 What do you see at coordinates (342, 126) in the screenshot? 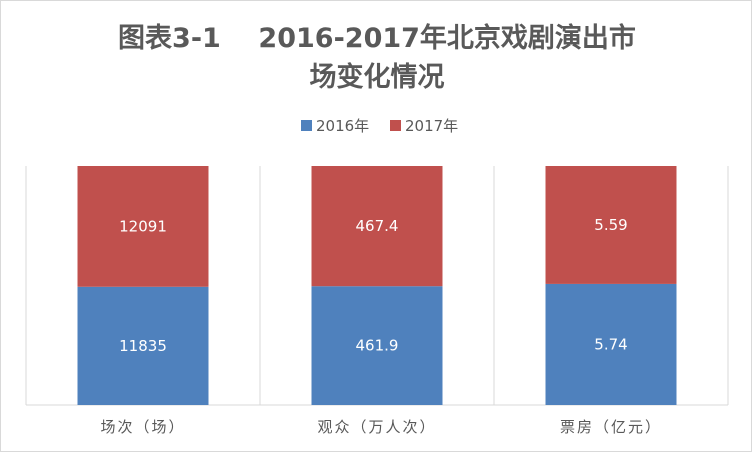
I see `legend-label-2016: 2016年` at bounding box center [342, 126].